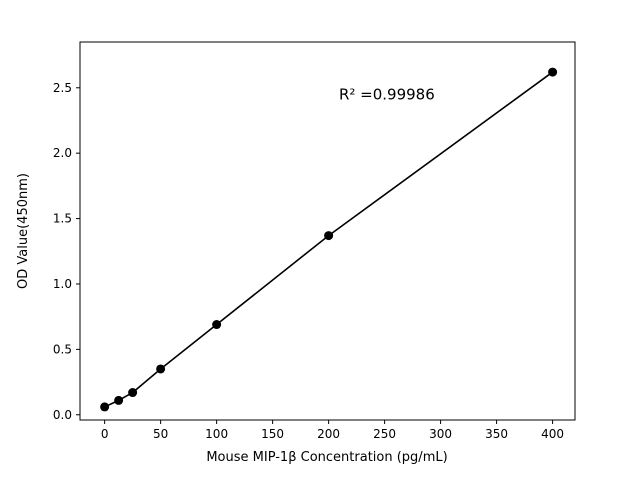  I want to click on x-tick-label: 350, so click(496, 434).